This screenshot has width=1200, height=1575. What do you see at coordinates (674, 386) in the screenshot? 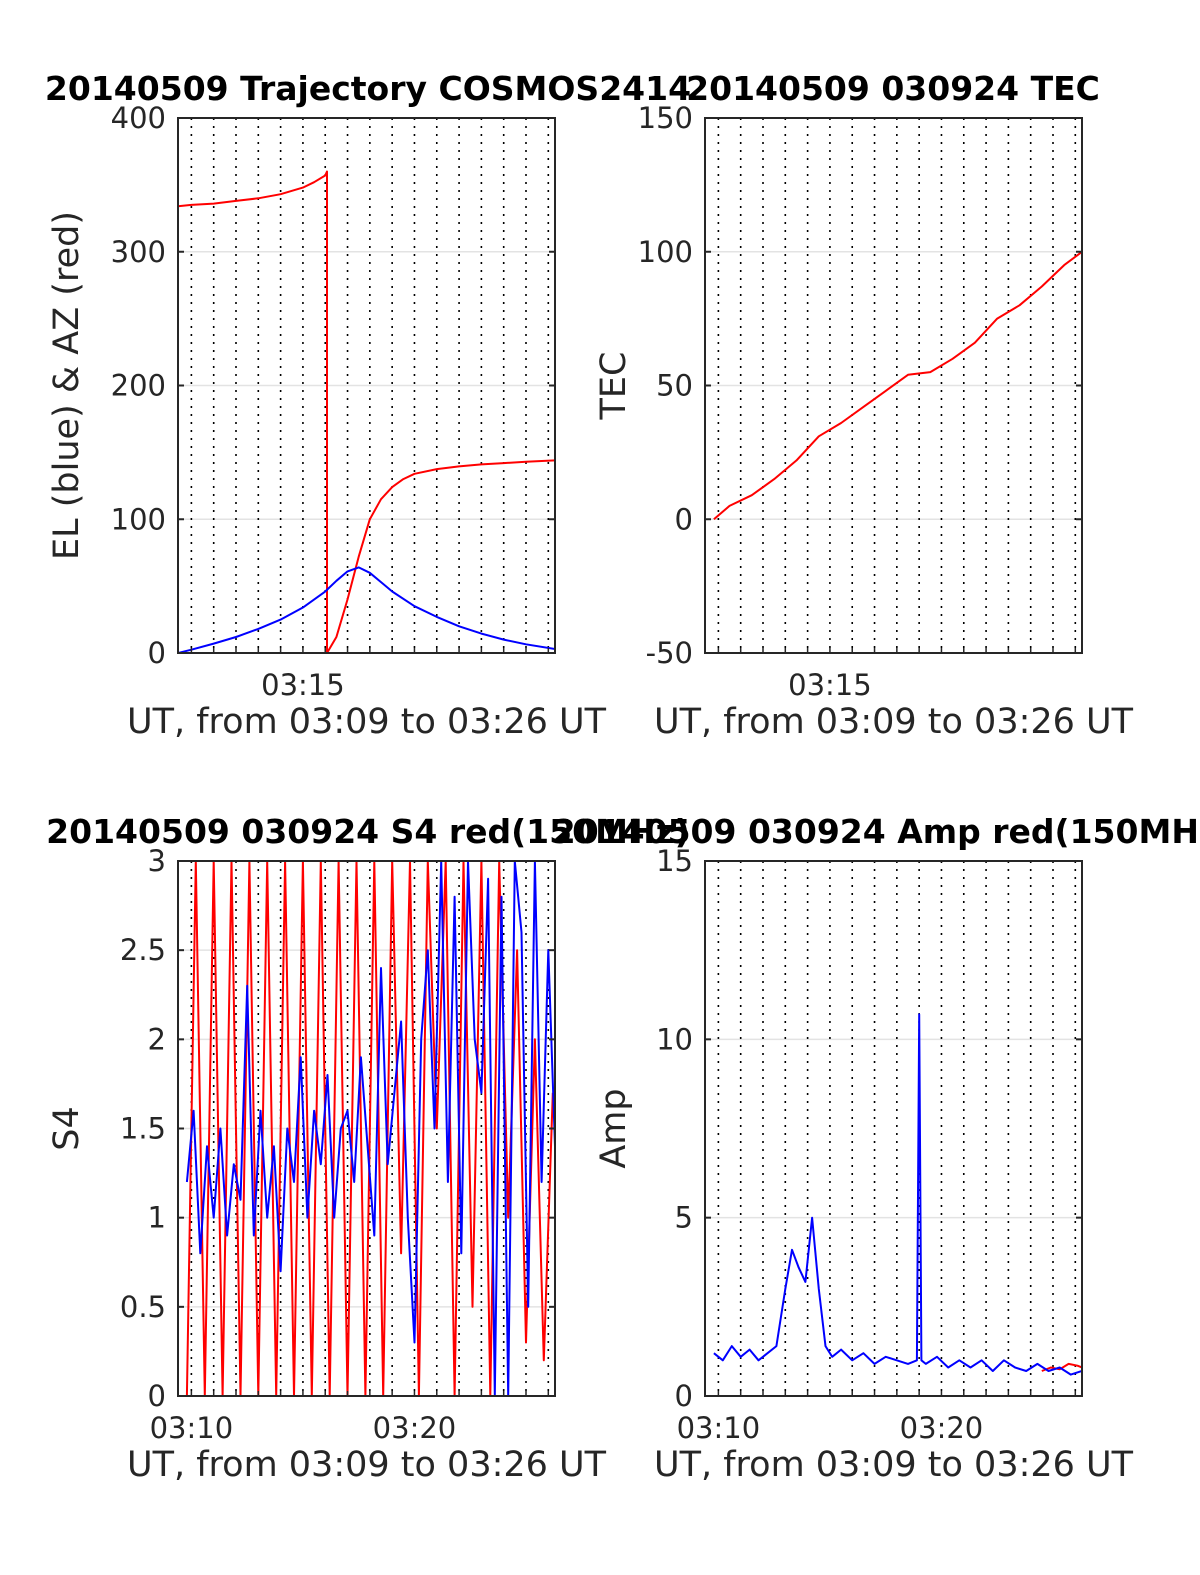
I see `y-tick-label: 50` at bounding box center [674, 386].